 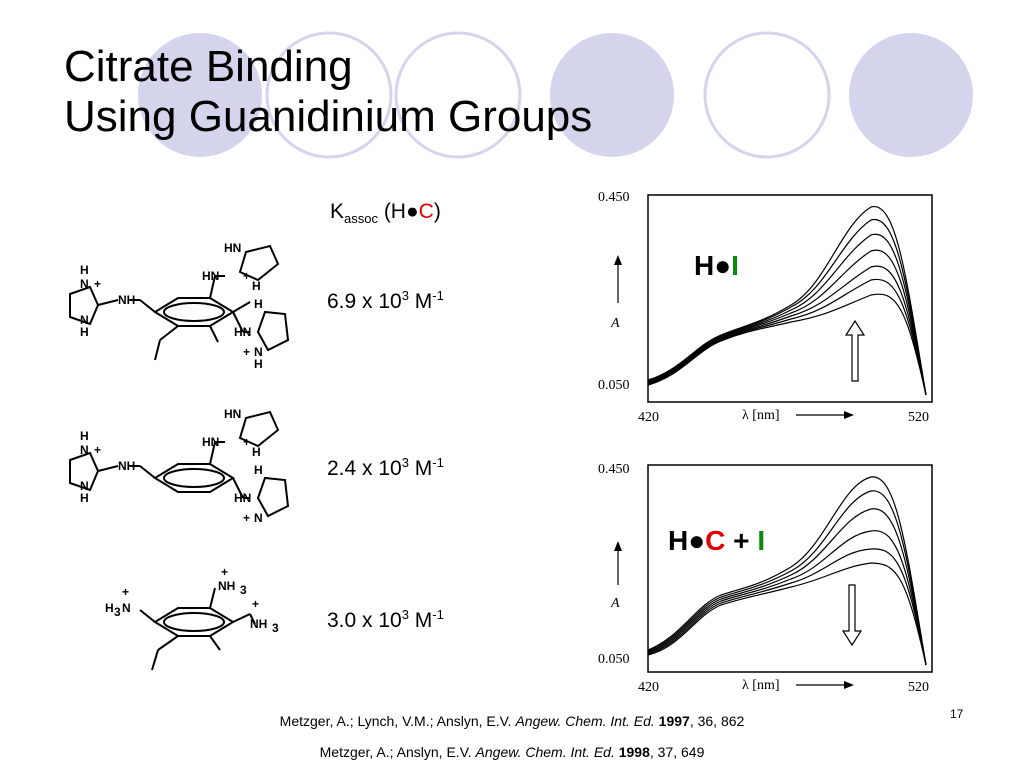 What do you see at coordinates (210, 442) in the screenshot?
I see `s2-hn-arm: HN` at bounding box center [210, 442].